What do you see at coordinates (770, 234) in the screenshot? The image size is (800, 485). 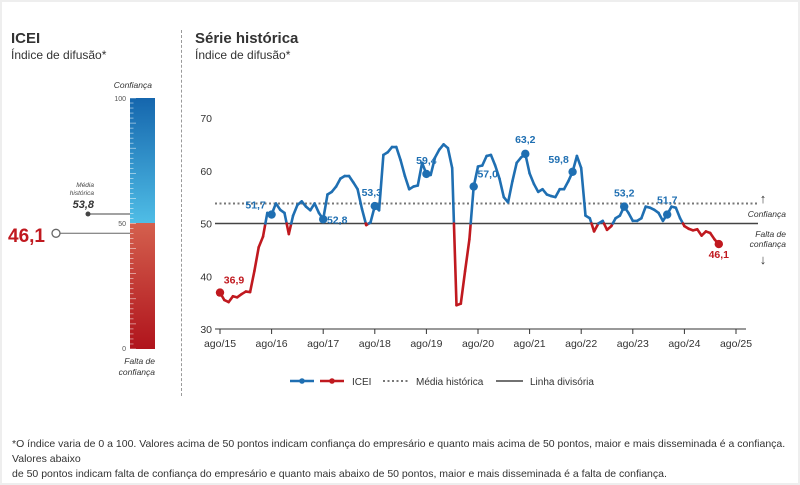 I see `right-lack-label-1: Falta de` at bounding box center [770, 234].